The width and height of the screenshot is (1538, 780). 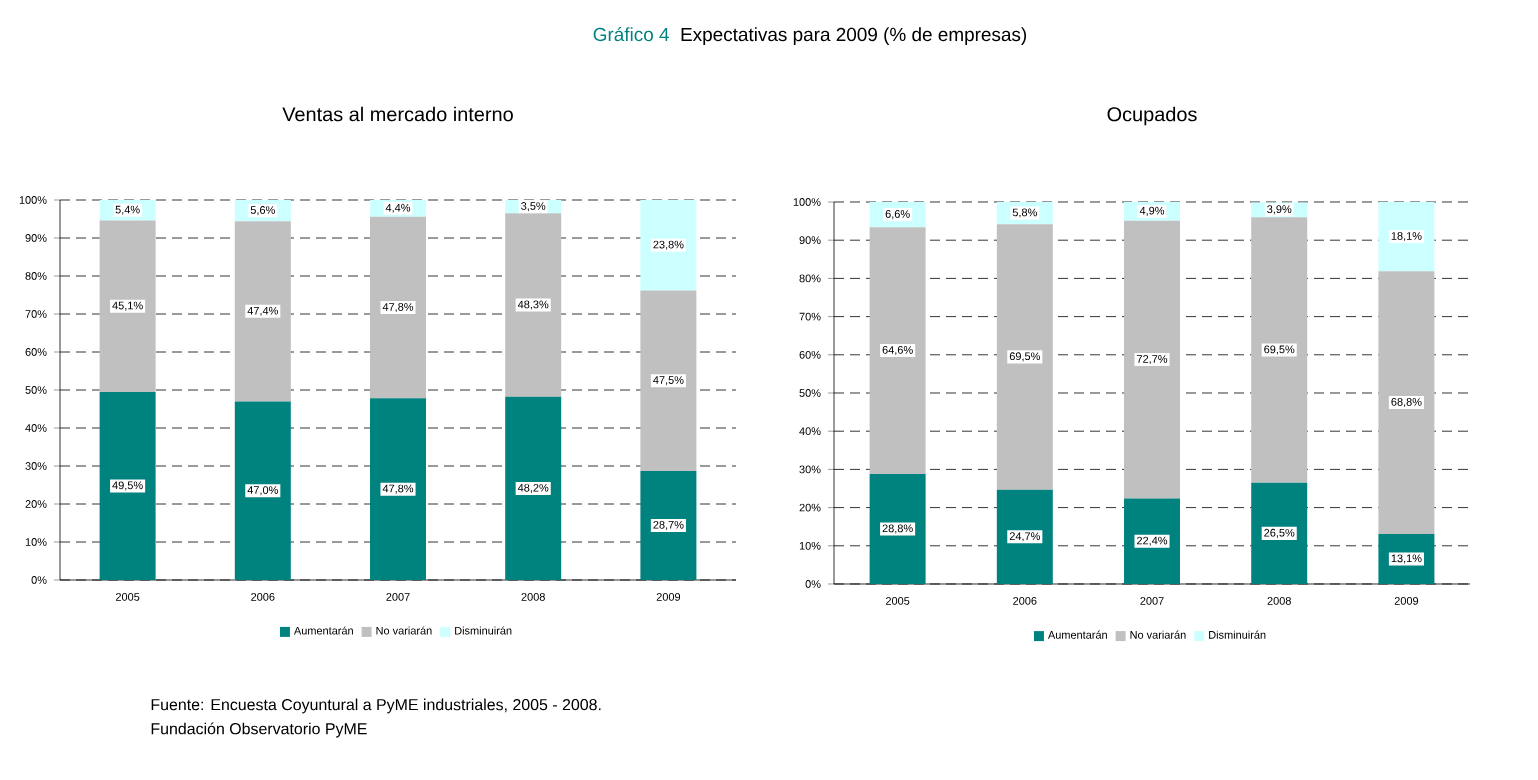 I want to click on text: Gráfico 4, so click(x=631, y=34).